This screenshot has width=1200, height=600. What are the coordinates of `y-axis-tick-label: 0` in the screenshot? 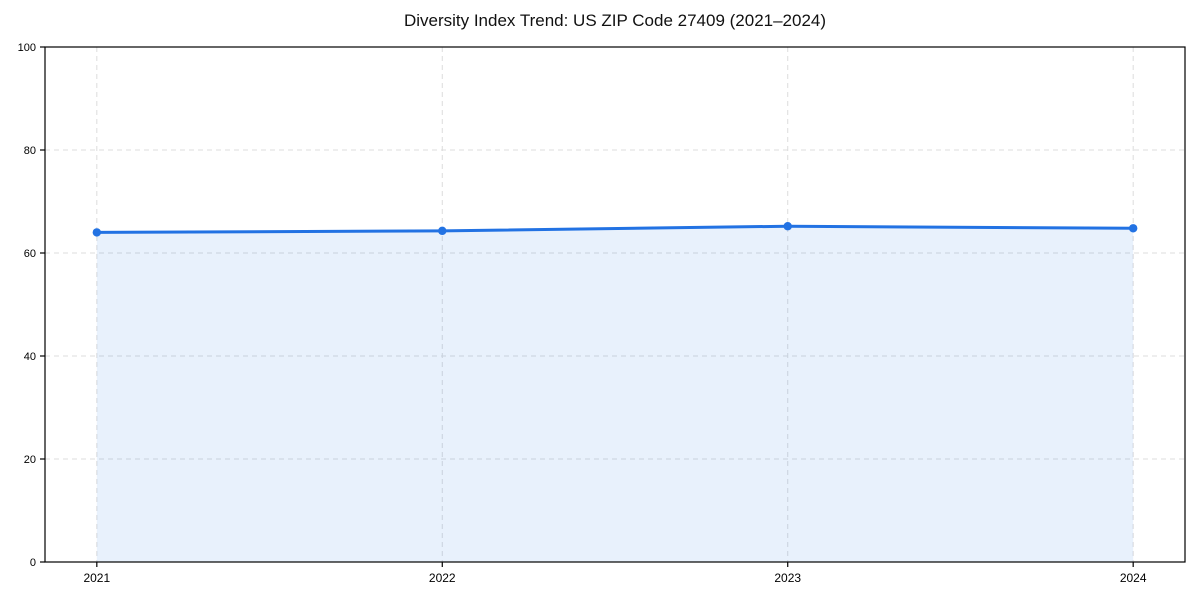 It's located at (33, 563).